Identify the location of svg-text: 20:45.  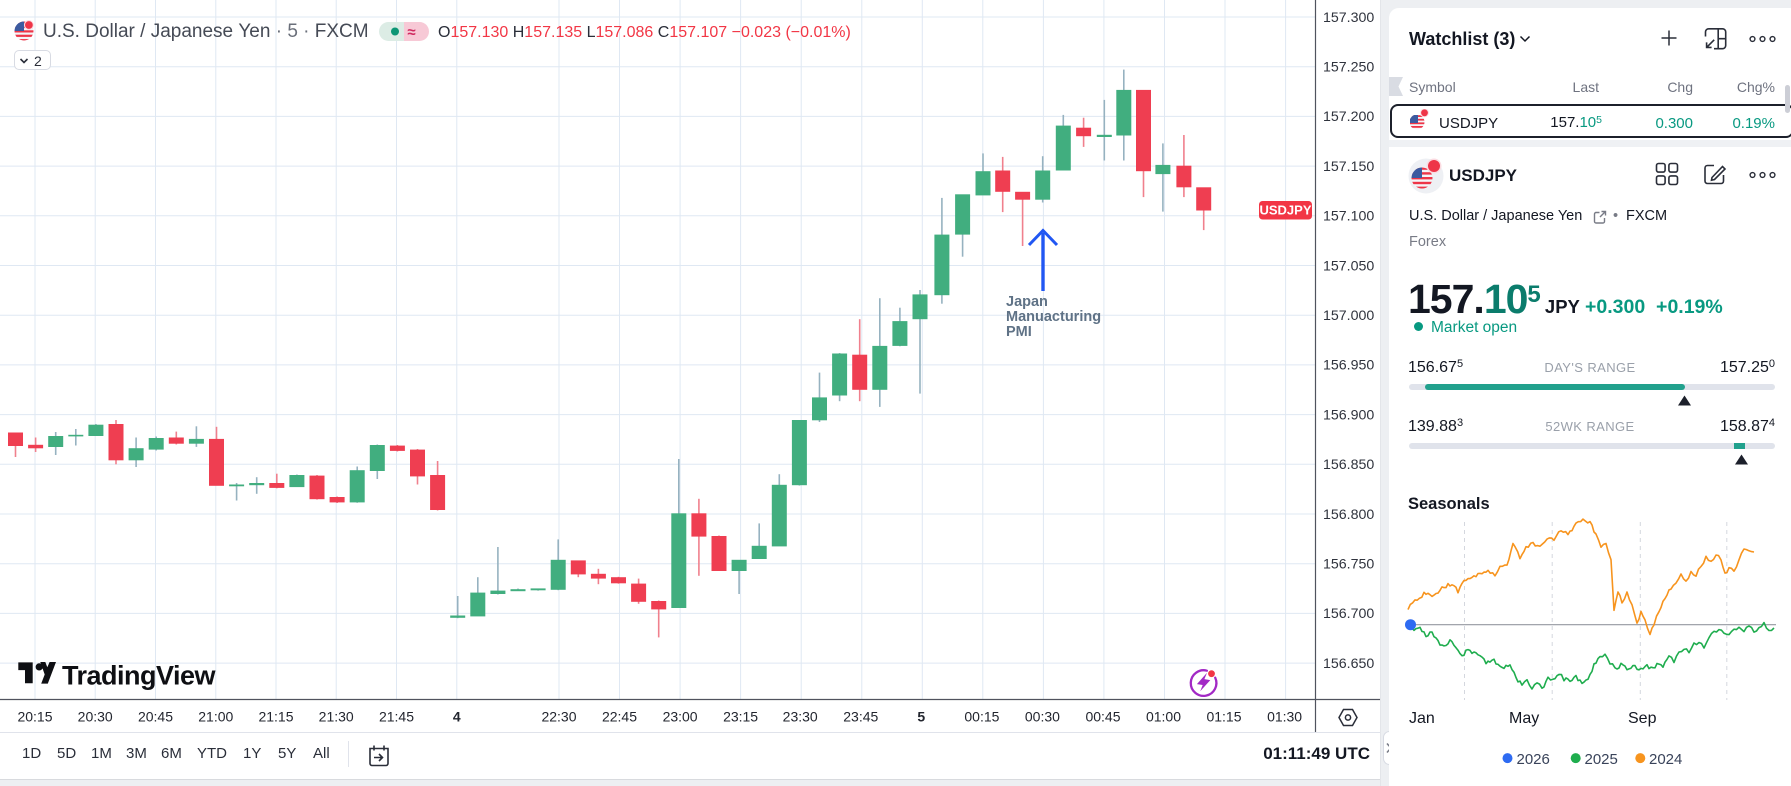
(155, 717).